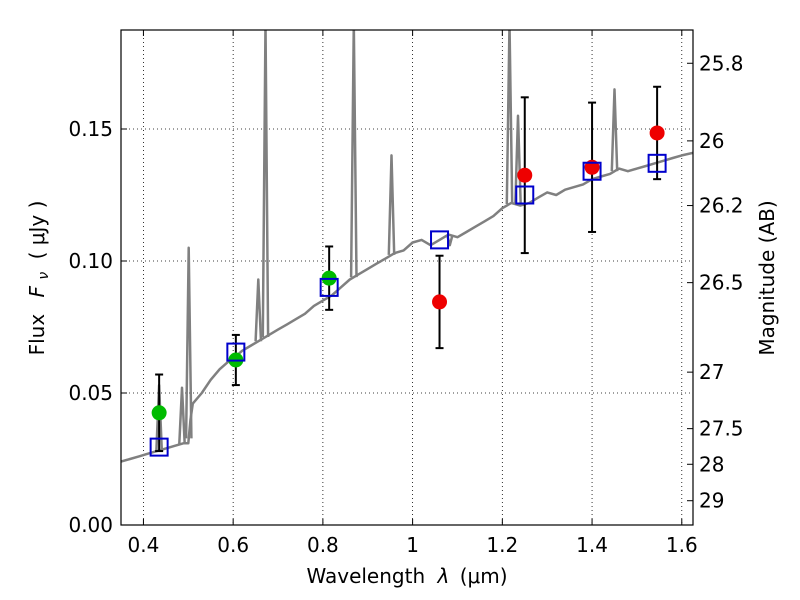 Image resolution: width=800 pixels, height=600 pixels. Describe the element at coordinates (711, 501) in the screenshot. I see `y2-tick-label: 29` at that location.